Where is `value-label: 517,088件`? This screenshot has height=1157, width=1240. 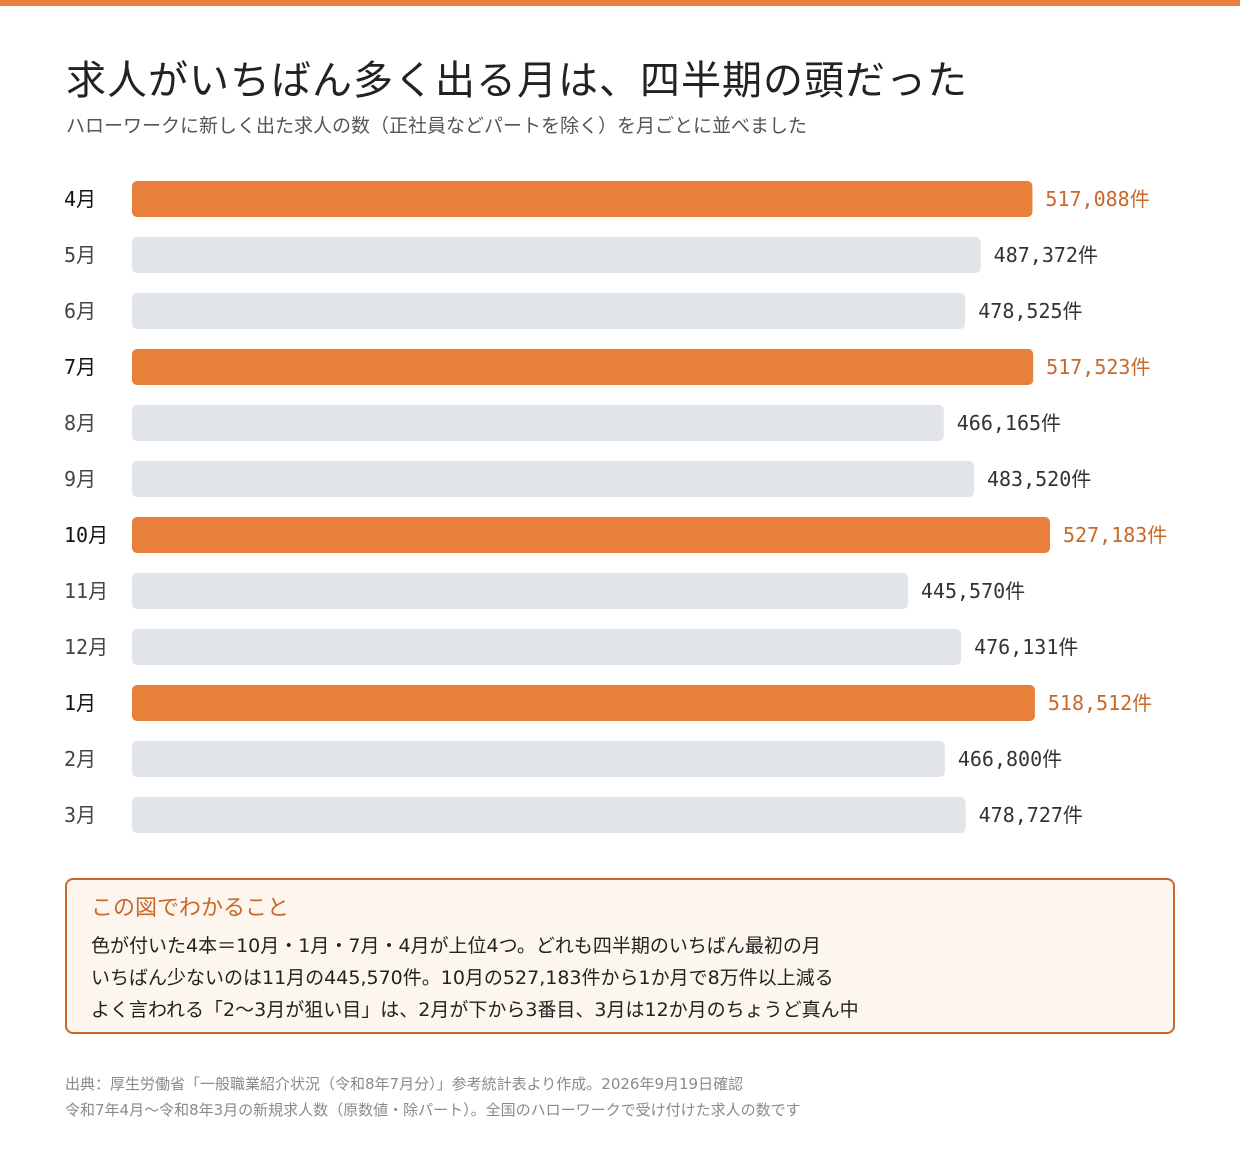 value-label: 517,088件 is located at coordinates (1097, 199).